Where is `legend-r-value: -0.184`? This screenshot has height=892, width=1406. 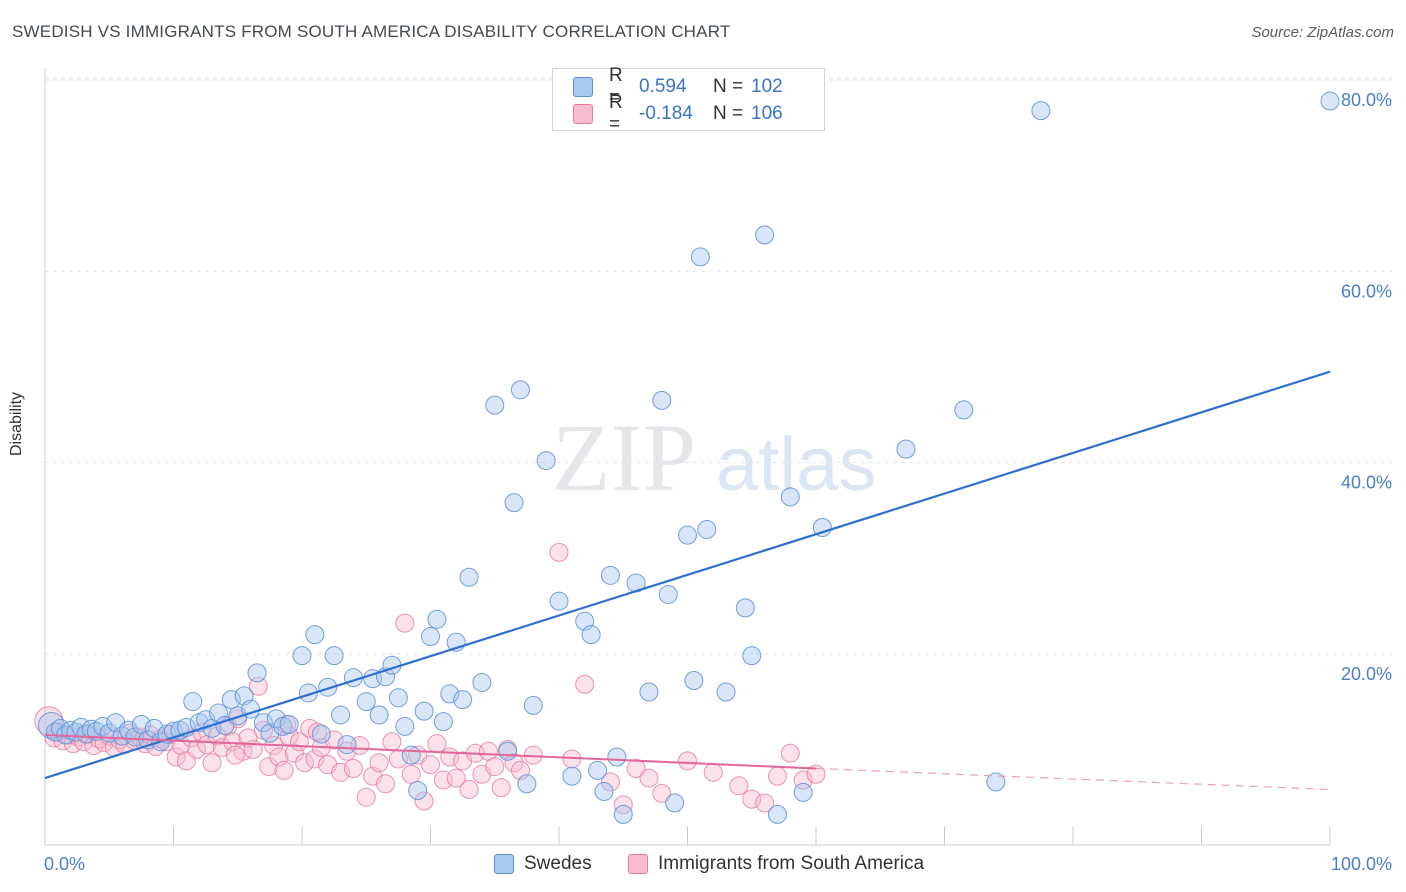 legend-r-value: -0.184 is located at coordinates (666, 113).